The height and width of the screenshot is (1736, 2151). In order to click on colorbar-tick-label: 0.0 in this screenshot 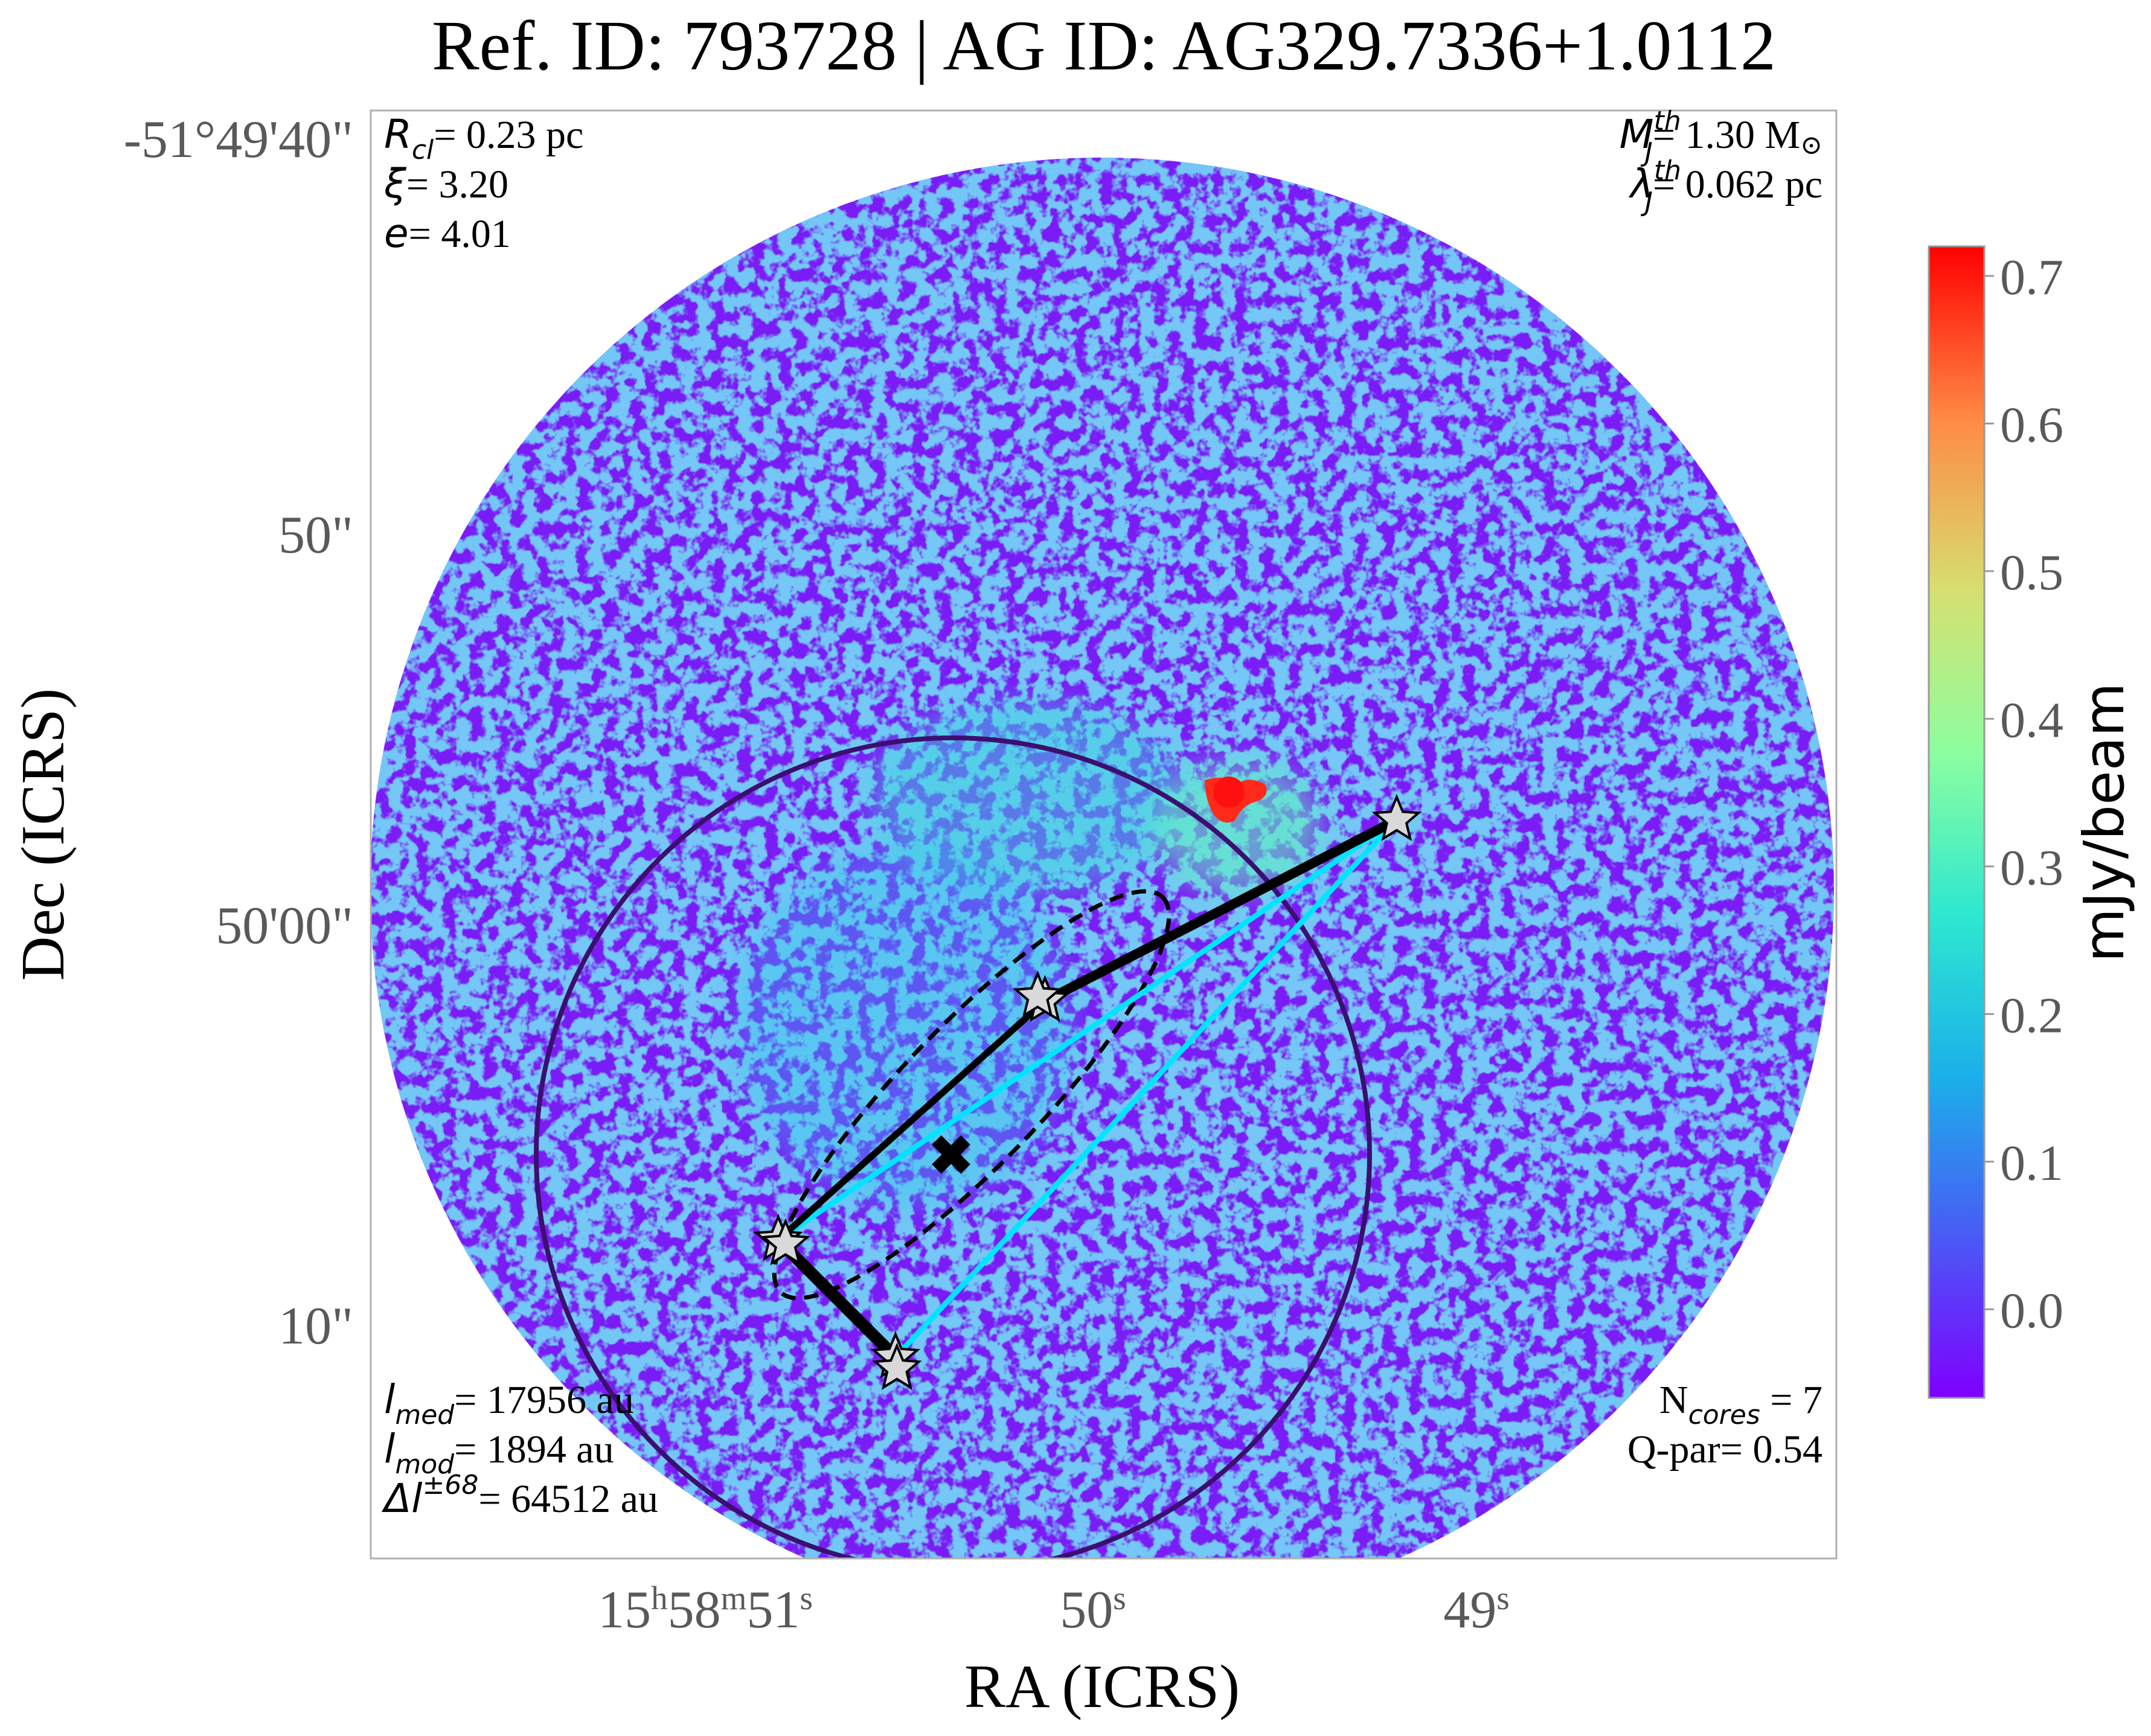, I will do `click(2032, 1311)`.